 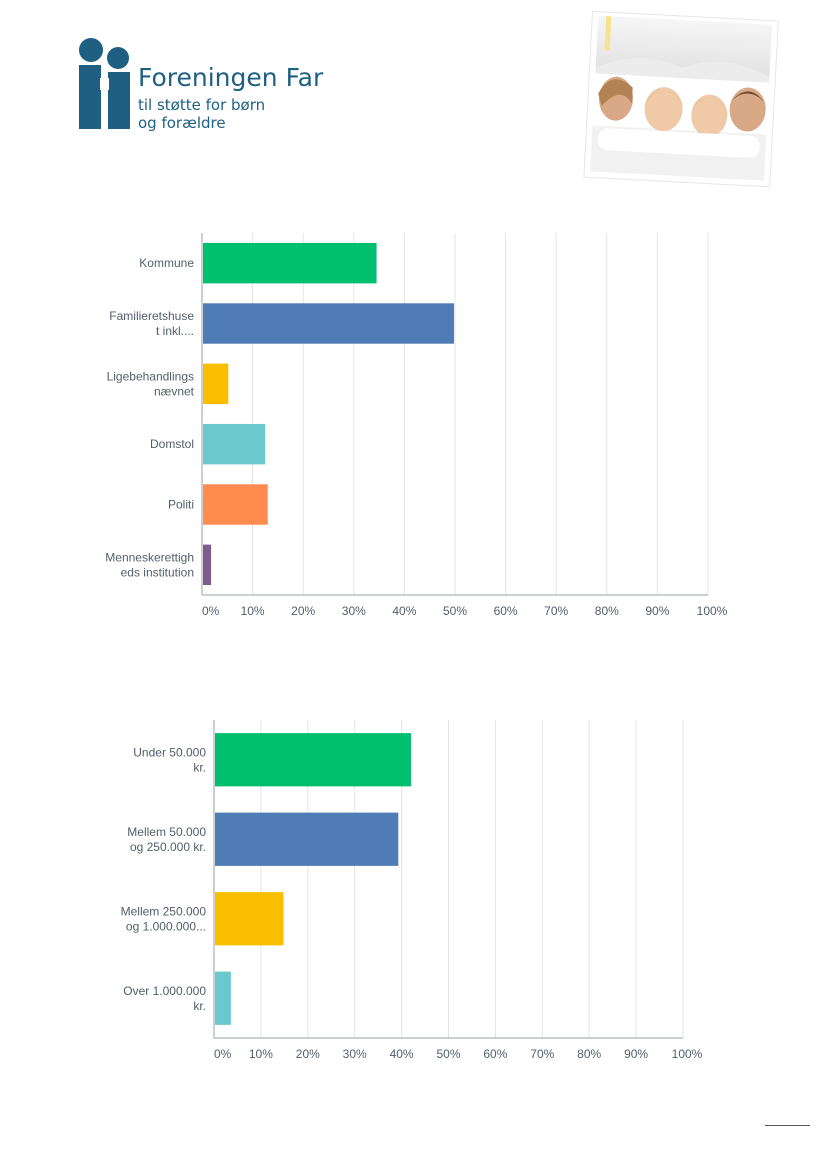 What do you see at coordinates (253, 611) in the screenshot?
I see `chart-1-tick-label-1: 10%` at bounding box center [253, 611].